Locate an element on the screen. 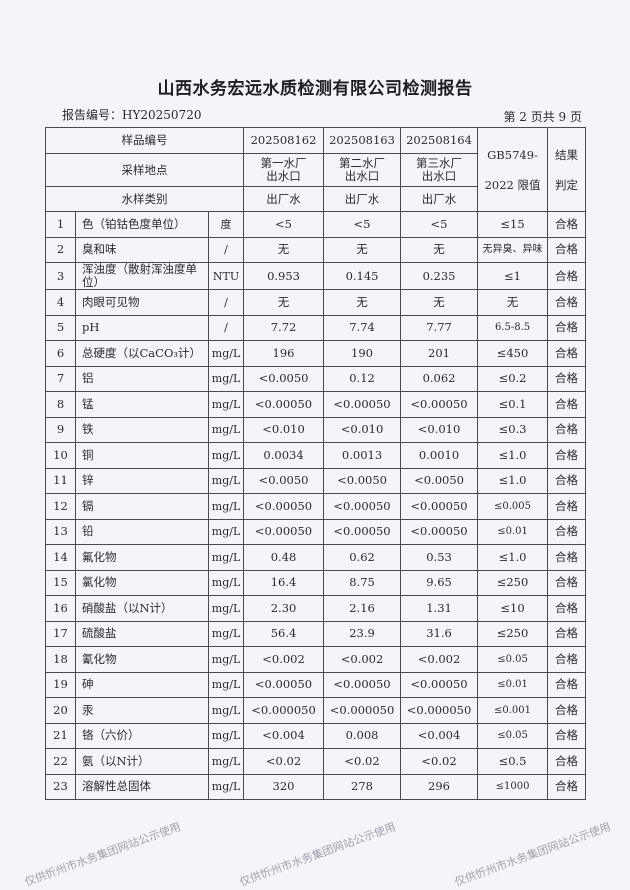  report-number: 报告编号：HY20250720 is located at coordinates (132, 115).